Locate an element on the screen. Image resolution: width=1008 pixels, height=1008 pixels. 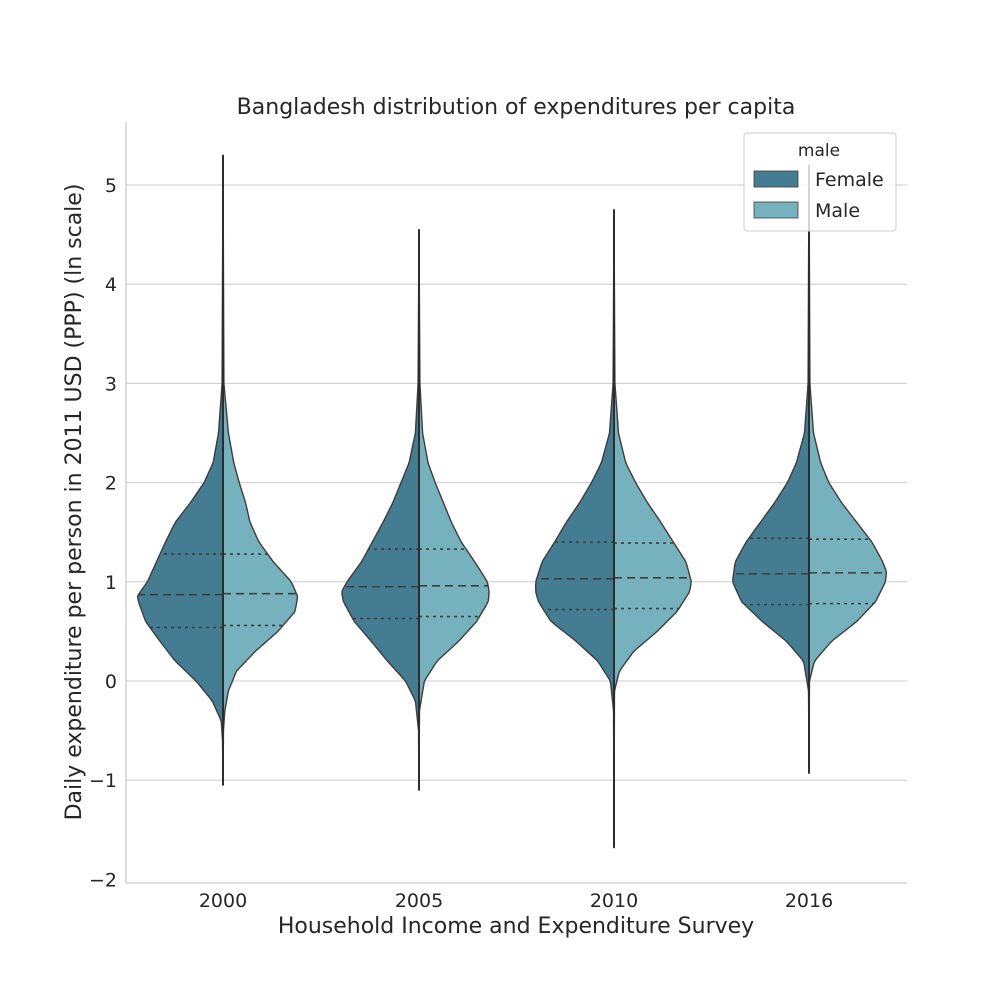
legend-title: male is located at coordinates (819, 151).